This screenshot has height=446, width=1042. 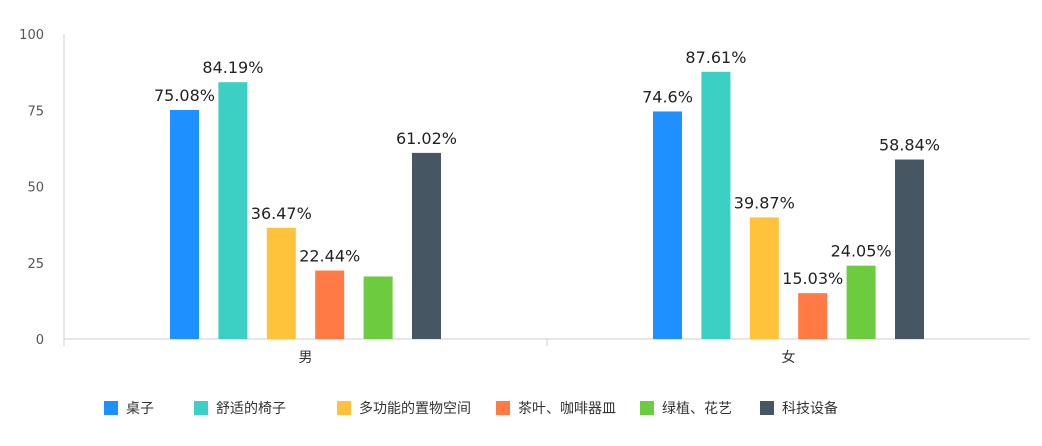 I want to click on x-category-label: 男, so click(x=306, y=358).